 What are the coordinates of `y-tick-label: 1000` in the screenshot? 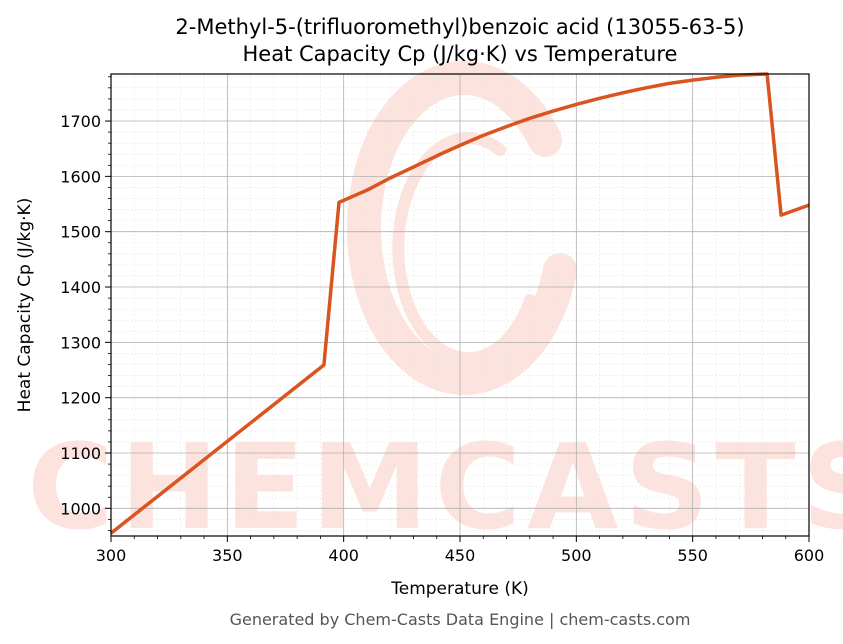 It's located at (80, 508).